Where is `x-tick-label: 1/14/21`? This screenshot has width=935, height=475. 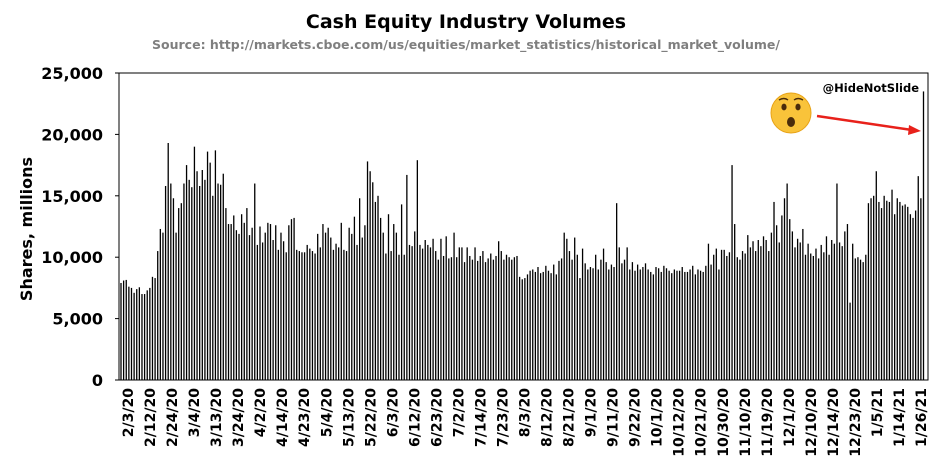 x-tick-label: 1/14/21 is located at coordinates (900, 417).